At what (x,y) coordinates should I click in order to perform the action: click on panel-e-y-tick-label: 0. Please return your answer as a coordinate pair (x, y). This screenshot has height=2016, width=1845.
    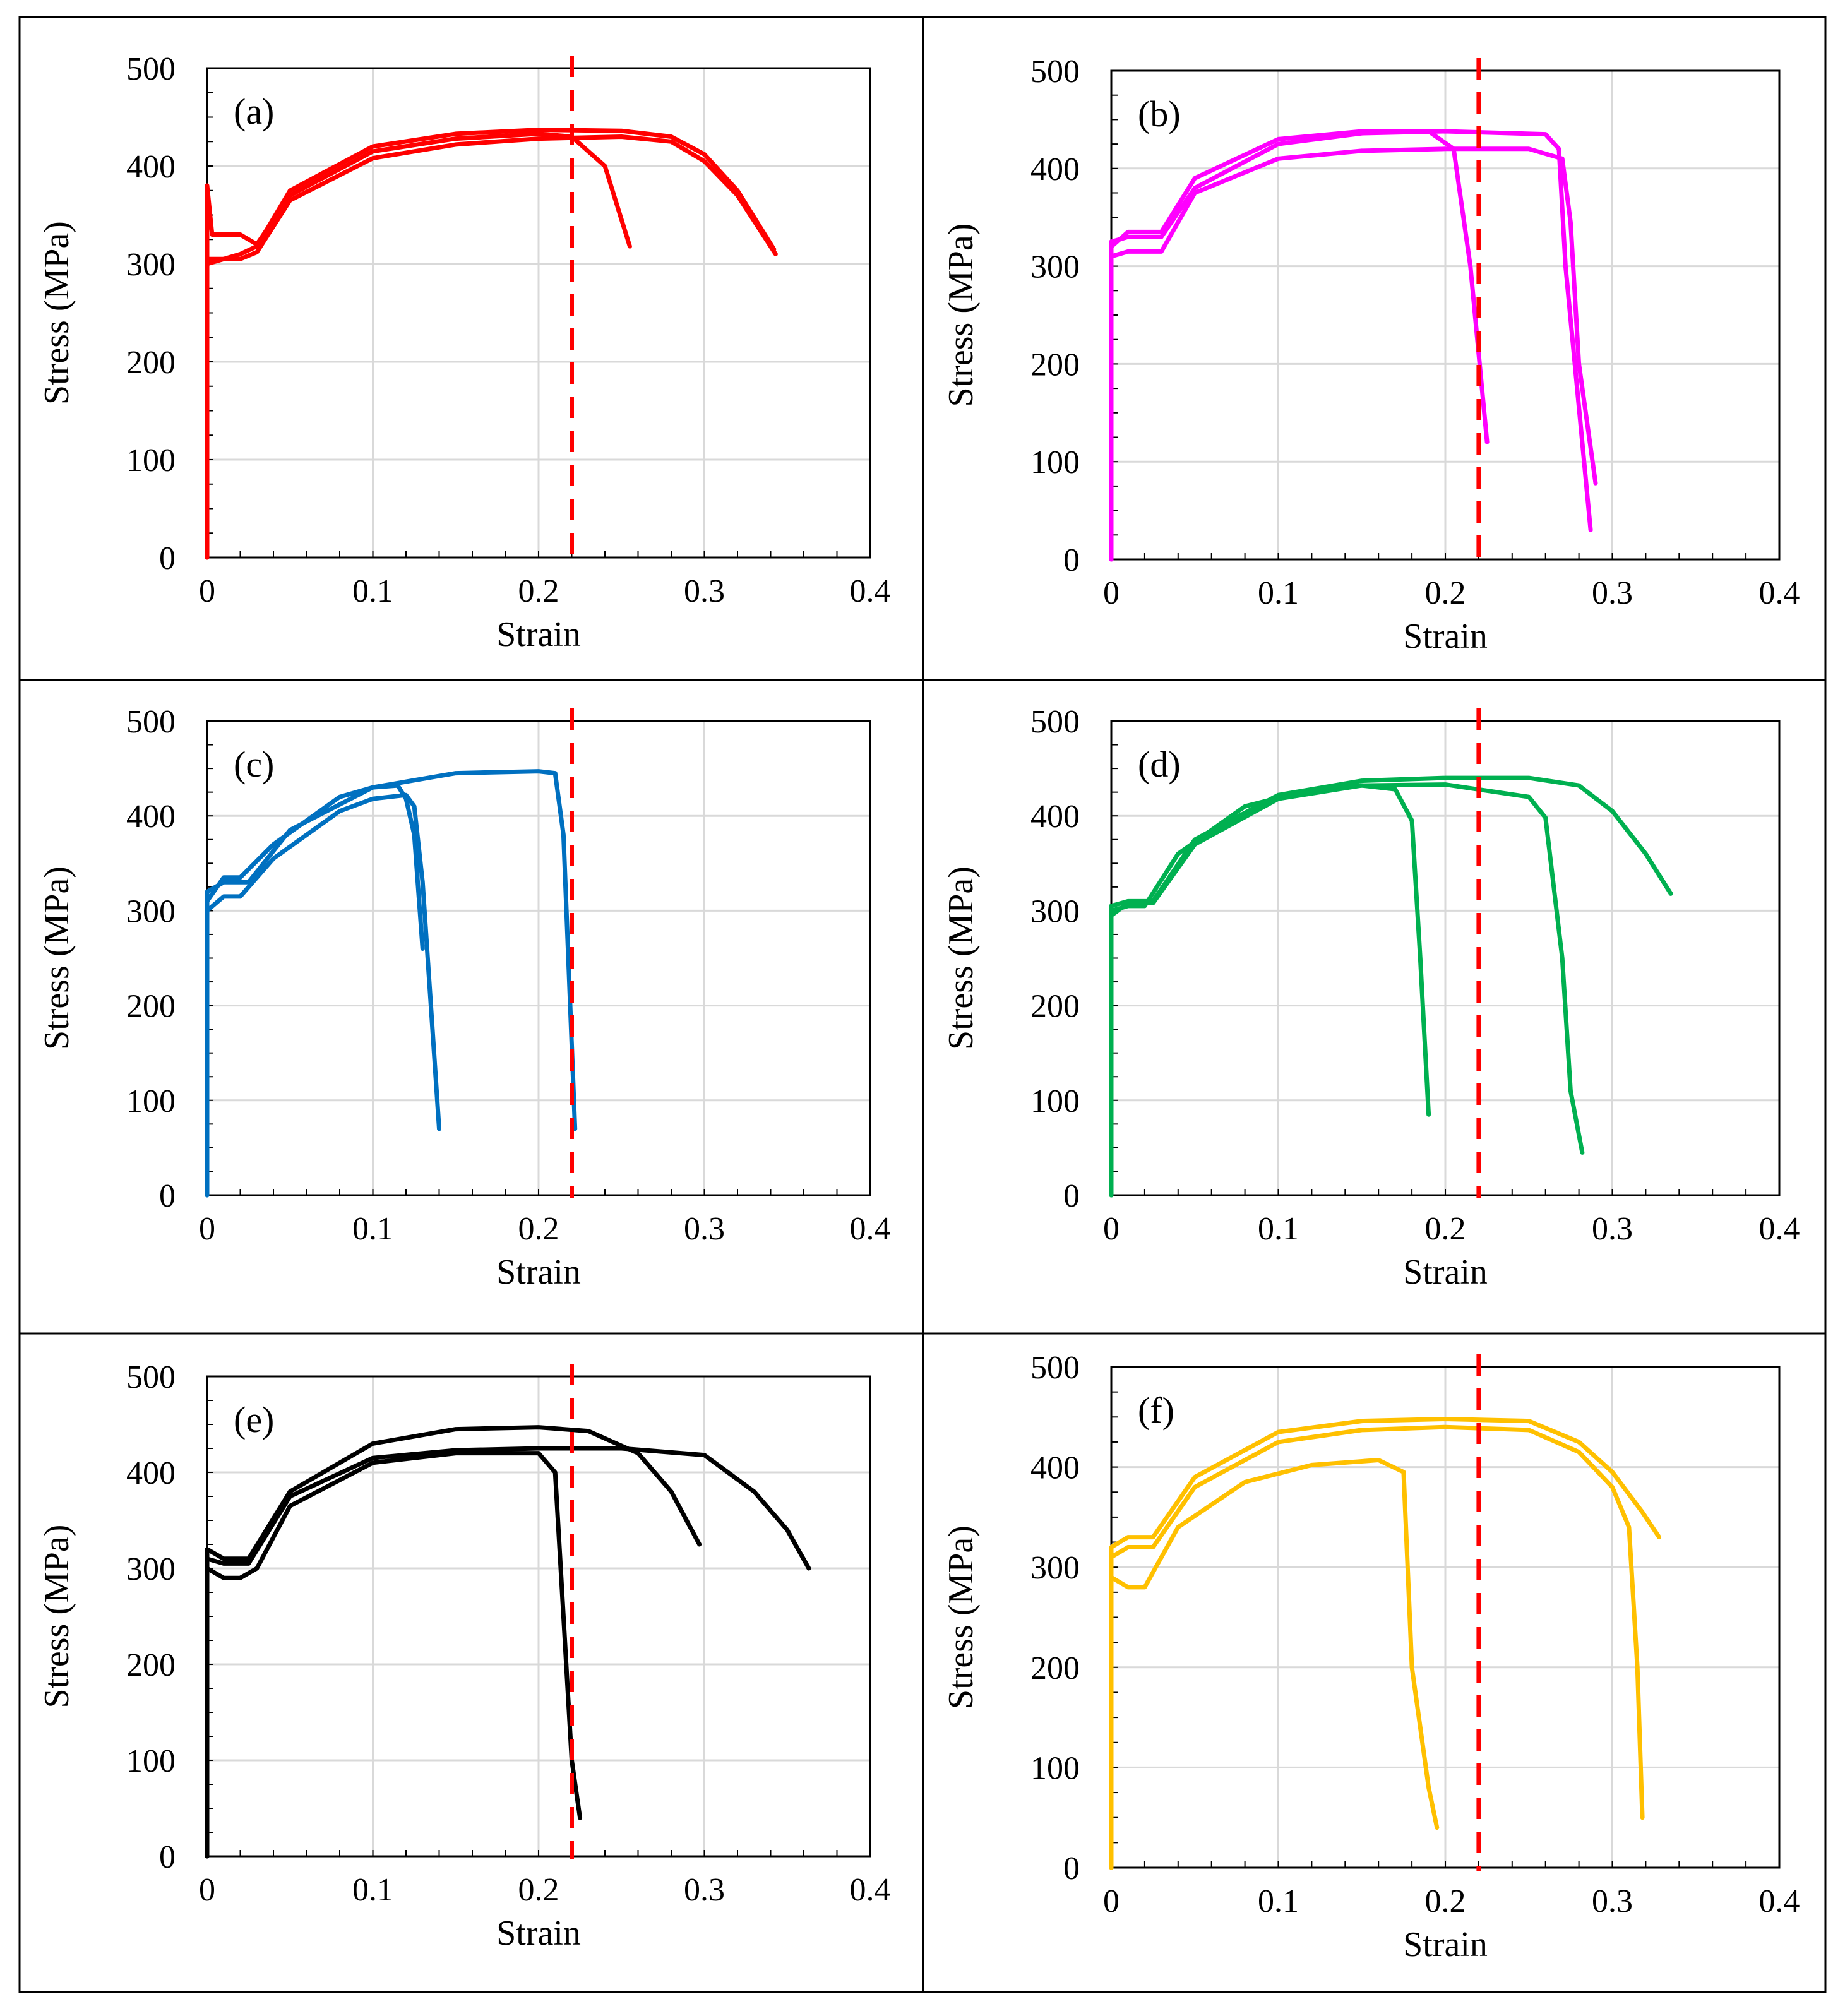
    Looking at the image, I should click on (167, 1857).